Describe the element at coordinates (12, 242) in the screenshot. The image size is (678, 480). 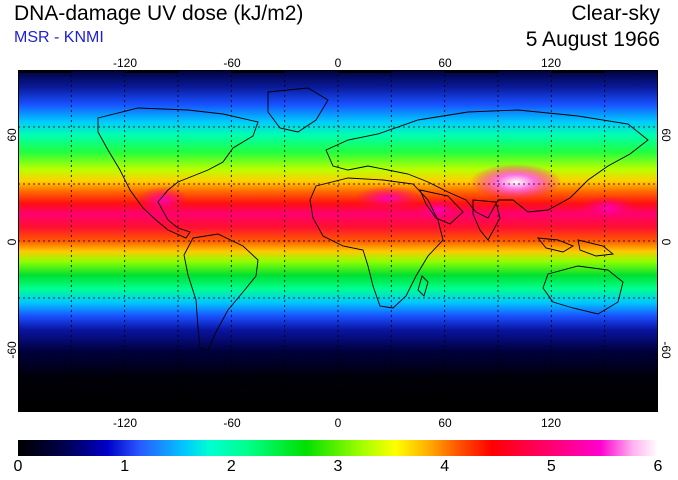
I see `lat-tick-left: 0` at that location.